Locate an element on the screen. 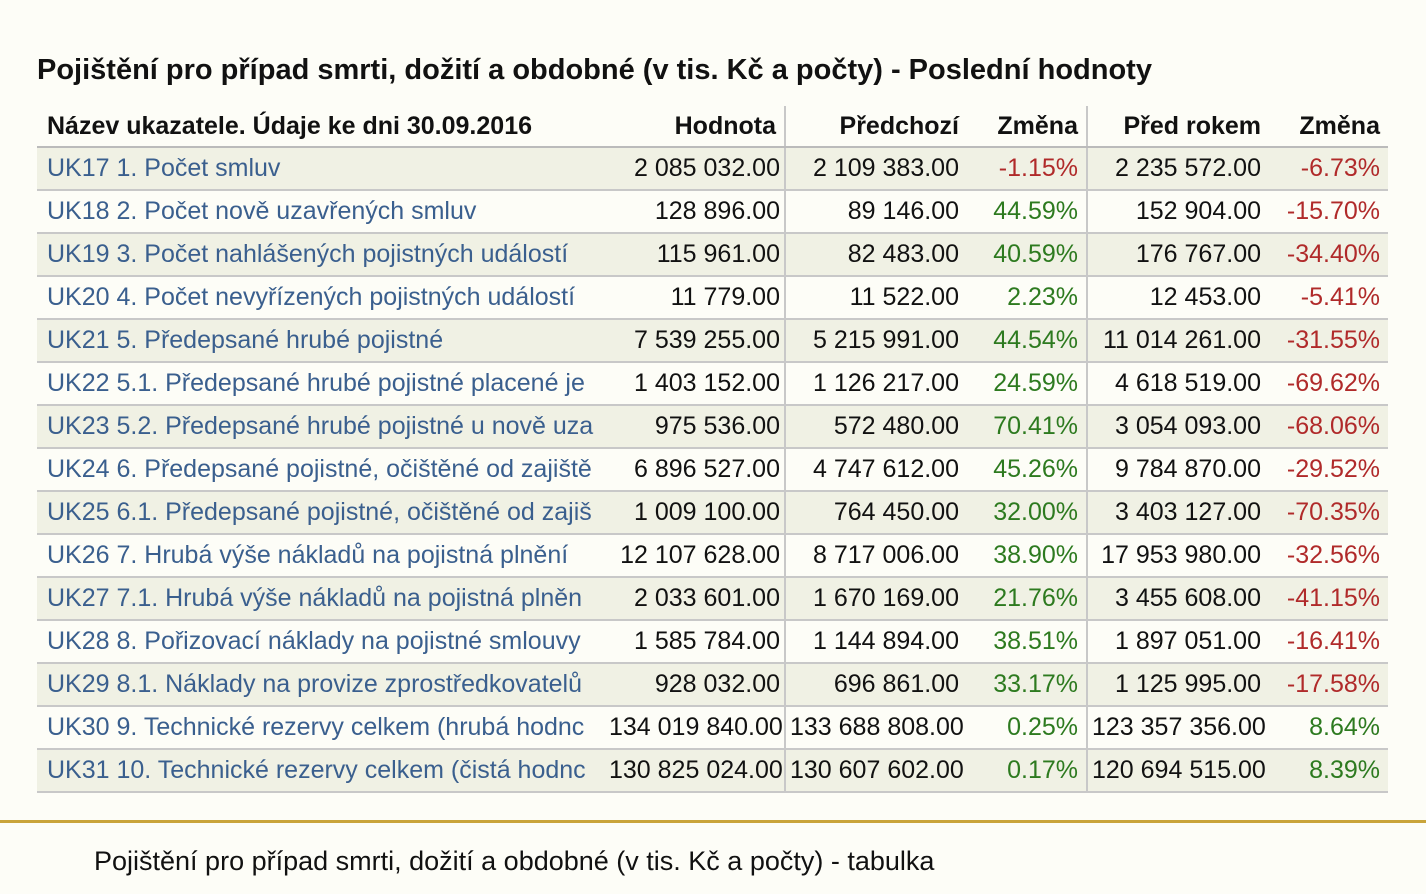 The width and height of the screenshot is (1426, 894). cell-change-year: -16.41% is located at coordinates (1328, 642).